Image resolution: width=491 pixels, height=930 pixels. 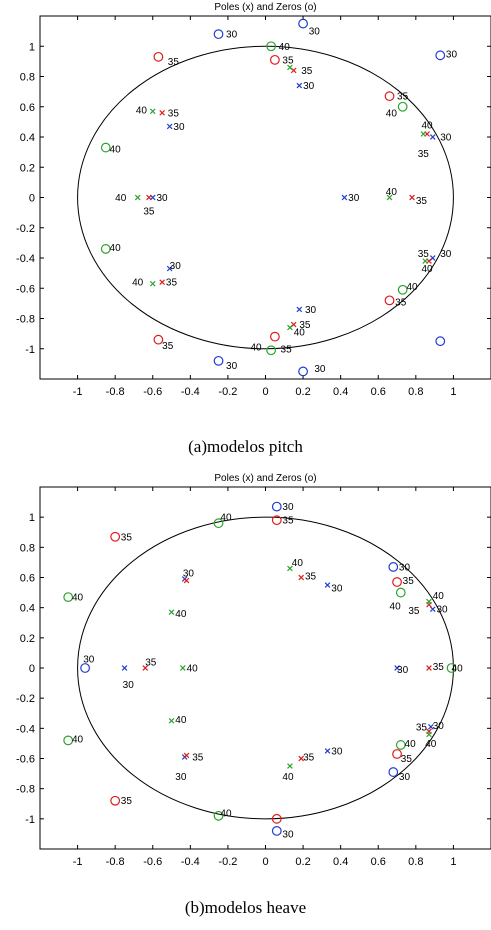 What do you see at coordinates (32, 518) in the screenshot?
I see `y-tick-label: 1` at bounding box center [32, 518].